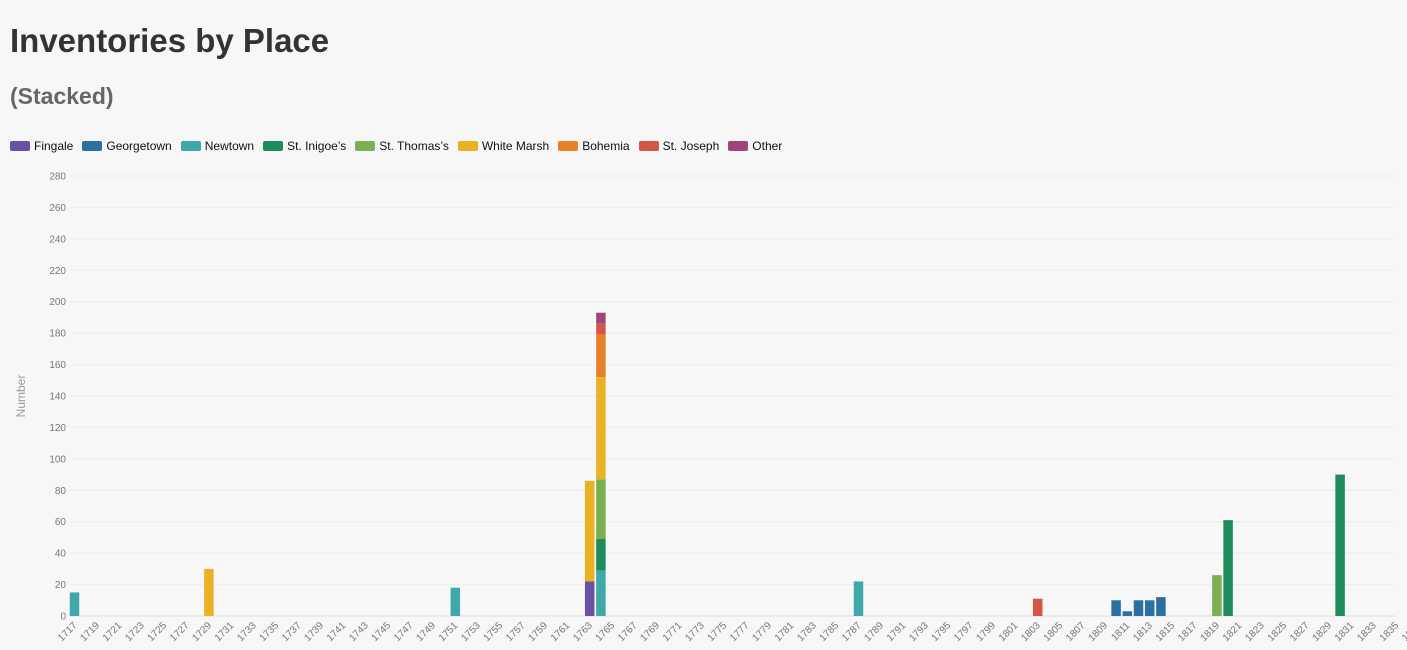 The image size is (1407, 650). I want to click on x-tick-label: 1729, so click(203, 632).